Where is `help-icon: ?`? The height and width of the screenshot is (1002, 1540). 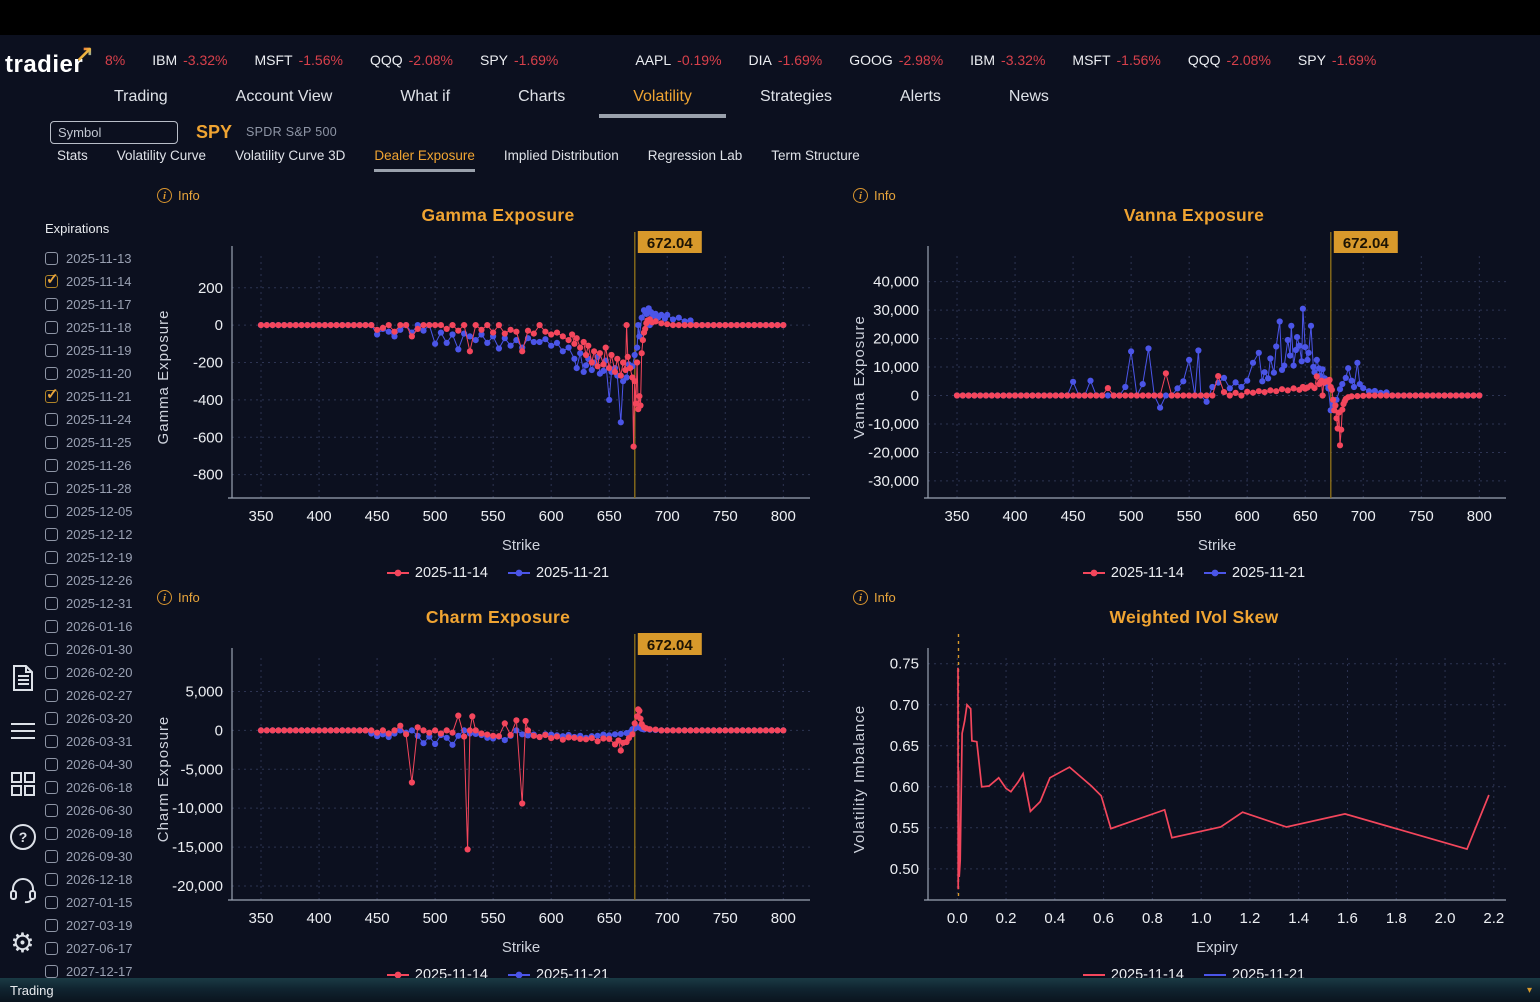
help-icon: ? is located at coordinates (23, 837).